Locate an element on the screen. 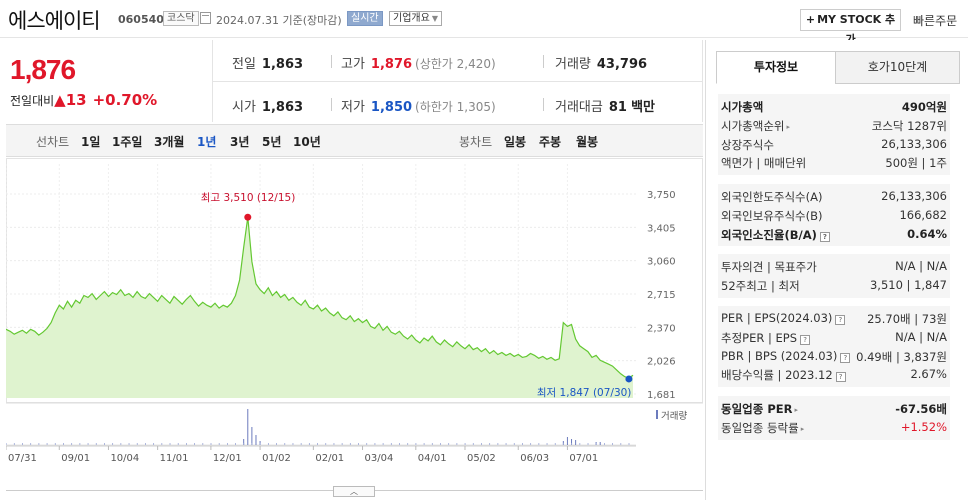  info-row-label-text: 추정PER | EPS is located at coordinates (759, 337).